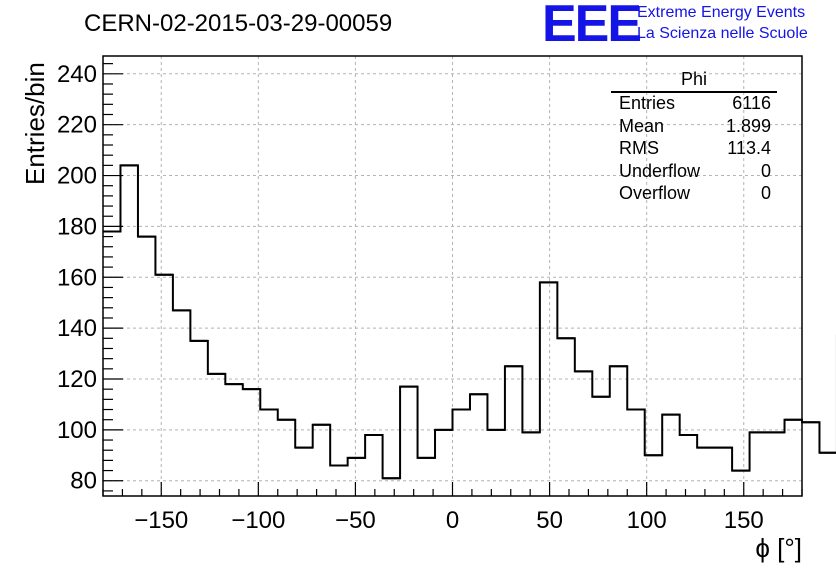 This screenshot has height=572, width=836. Describe the element at coordinates (35, 123) in the screenshot. I see `y-axis-label: Entries/bin` at that location.